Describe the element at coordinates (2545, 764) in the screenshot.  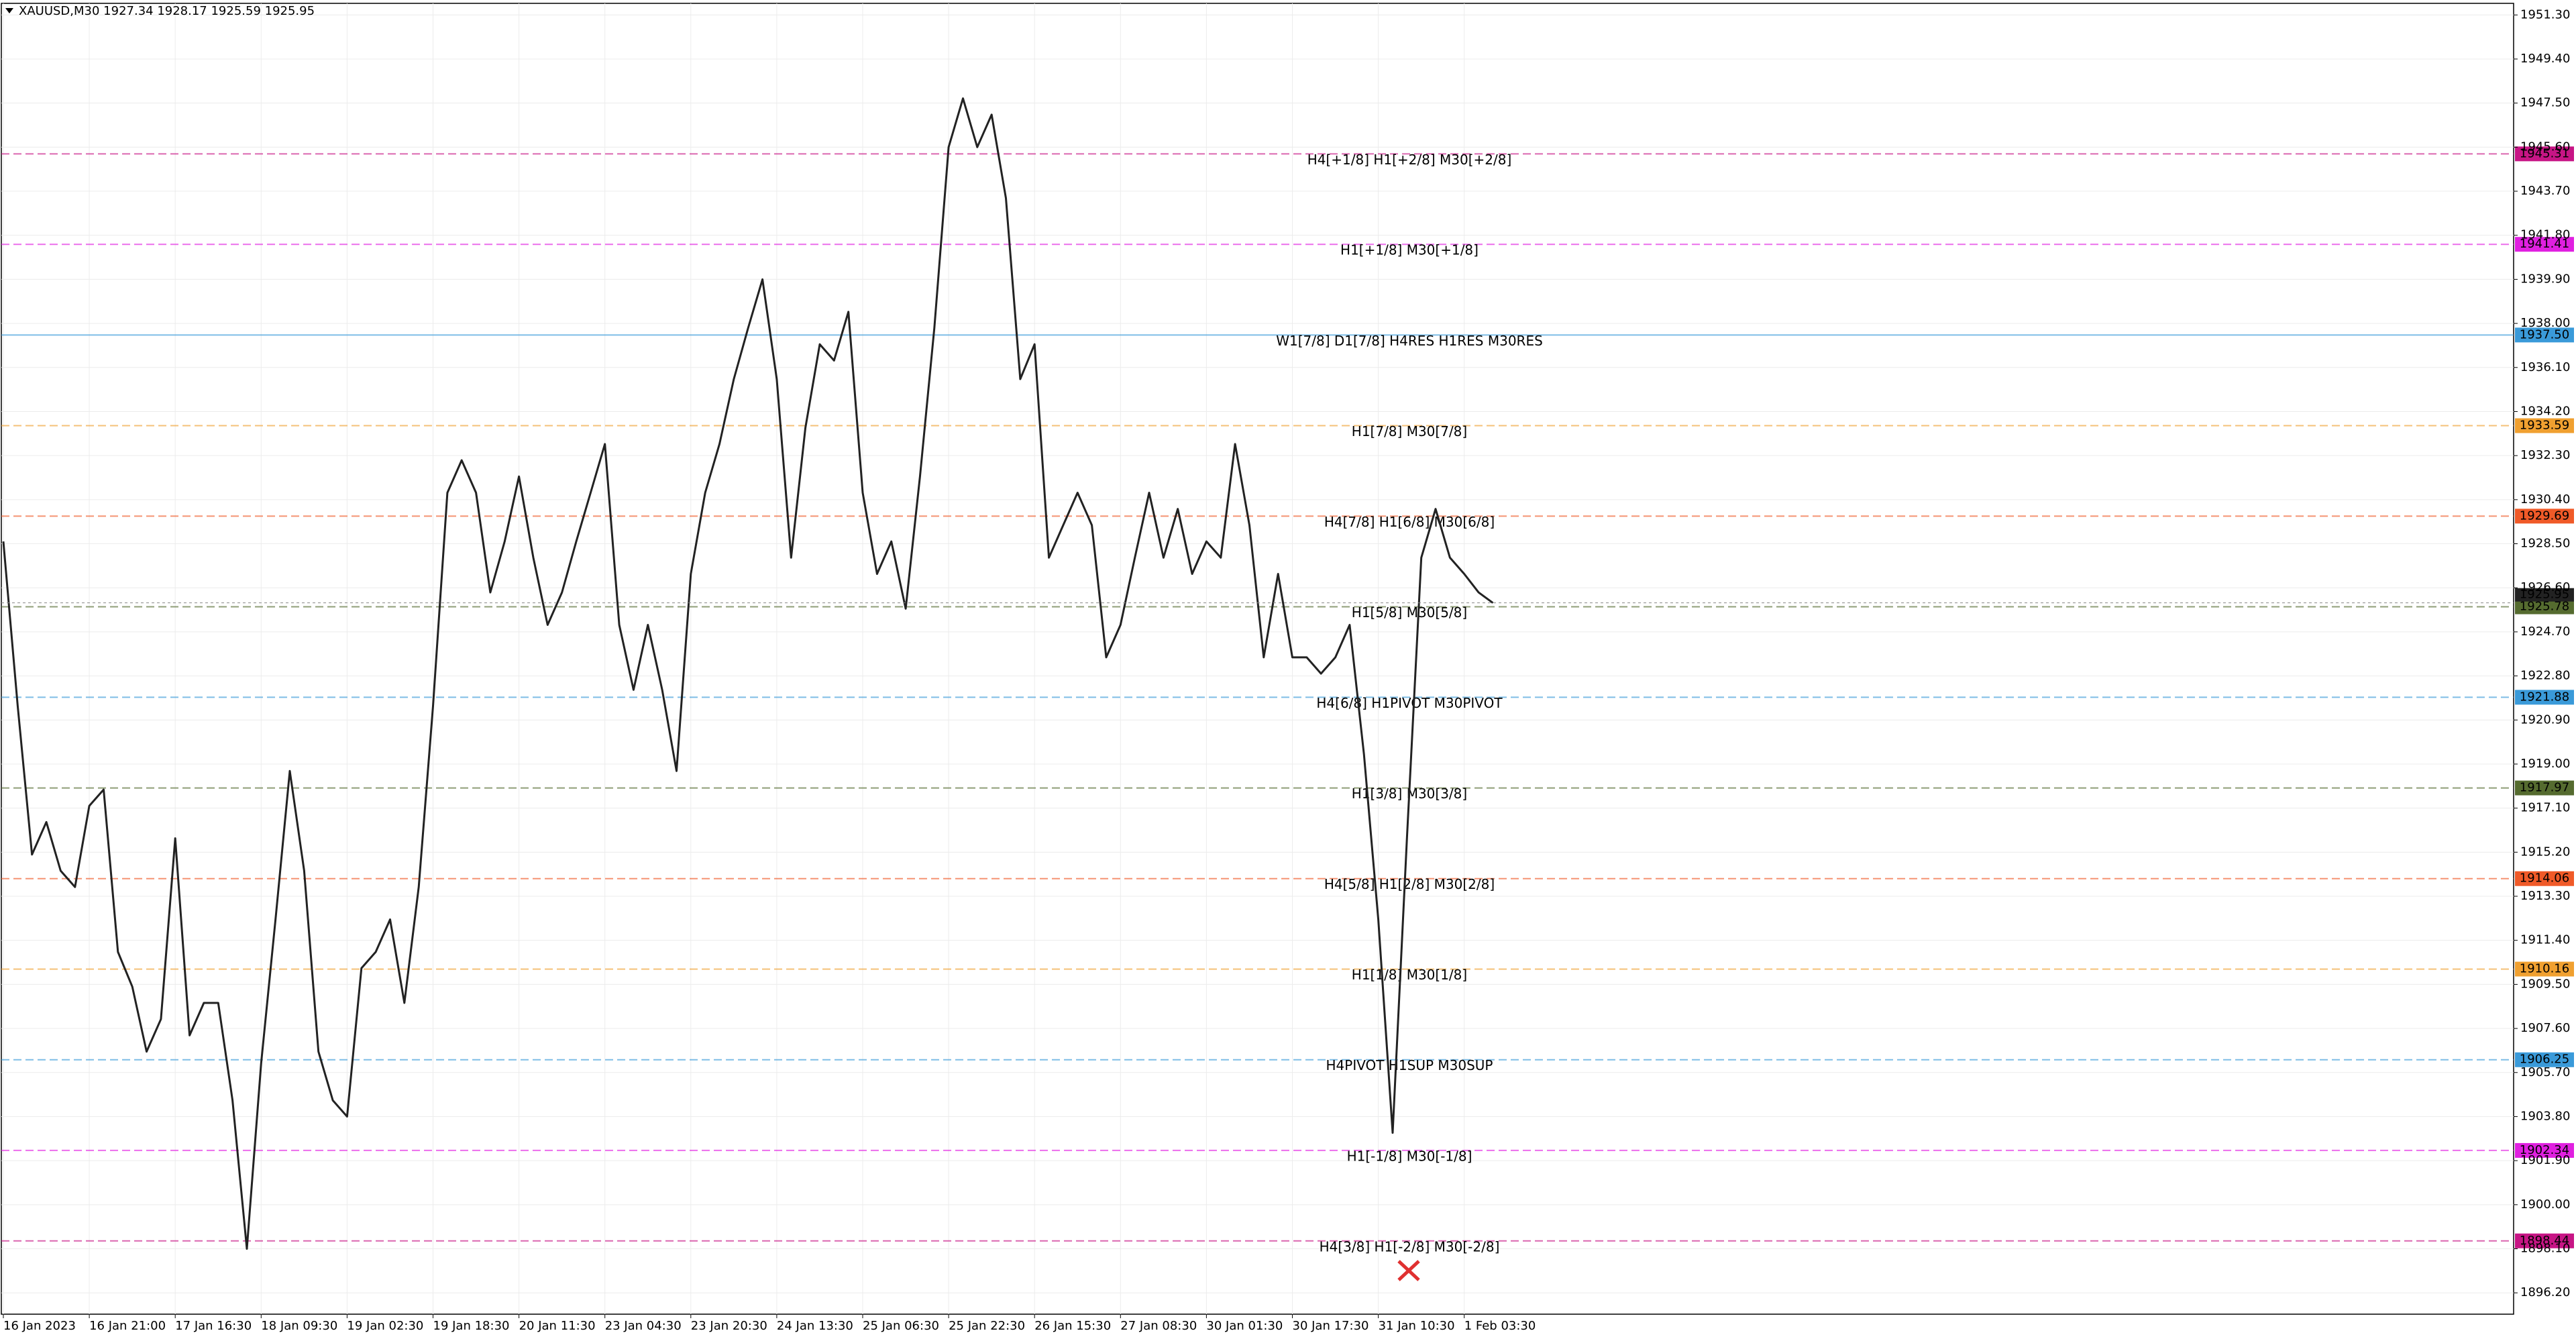
I see `y-tick-label: 1919.00` at that location.